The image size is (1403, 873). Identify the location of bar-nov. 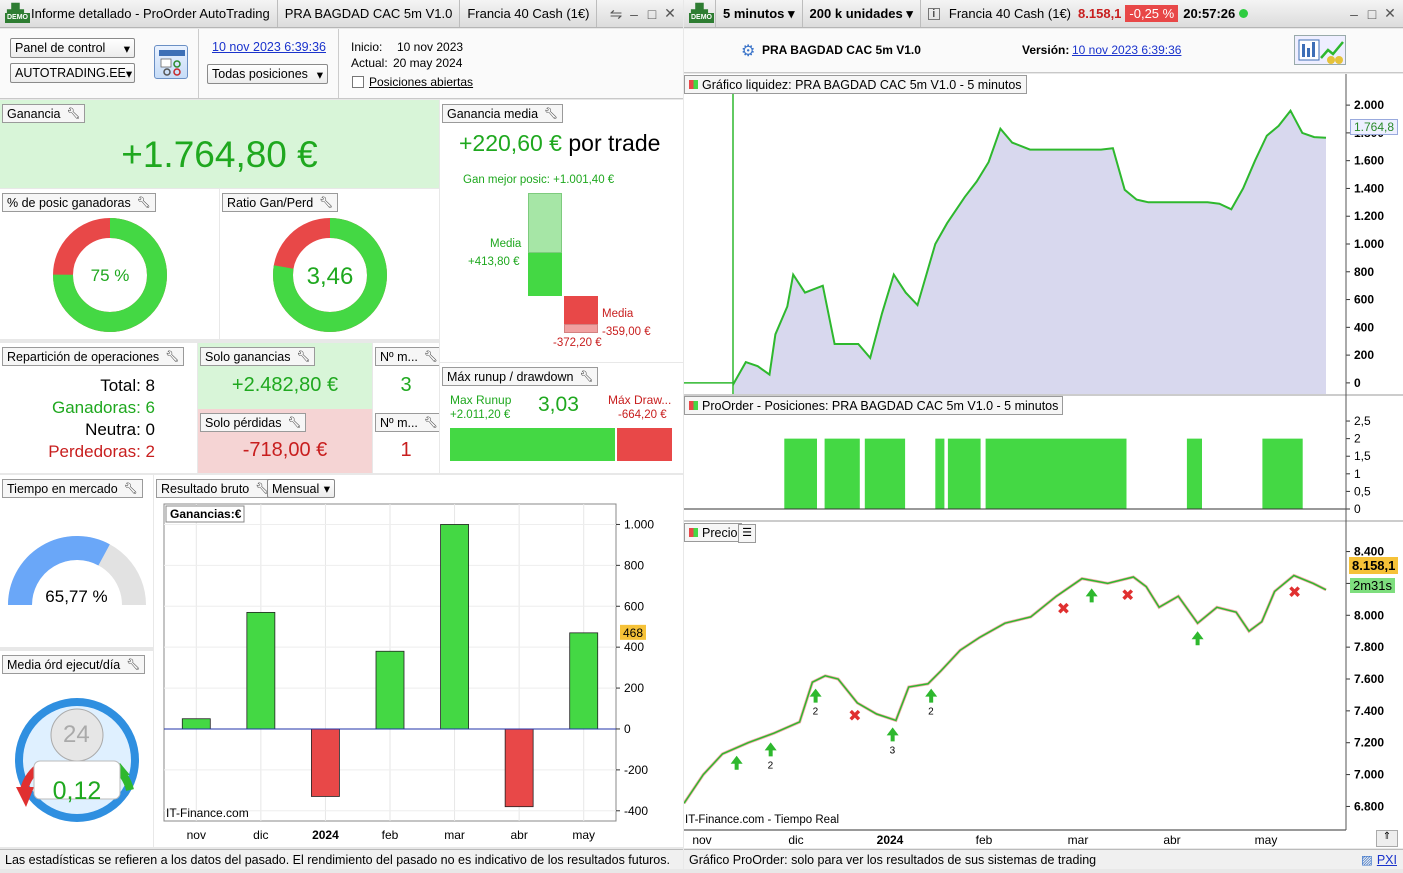
(196, 724).